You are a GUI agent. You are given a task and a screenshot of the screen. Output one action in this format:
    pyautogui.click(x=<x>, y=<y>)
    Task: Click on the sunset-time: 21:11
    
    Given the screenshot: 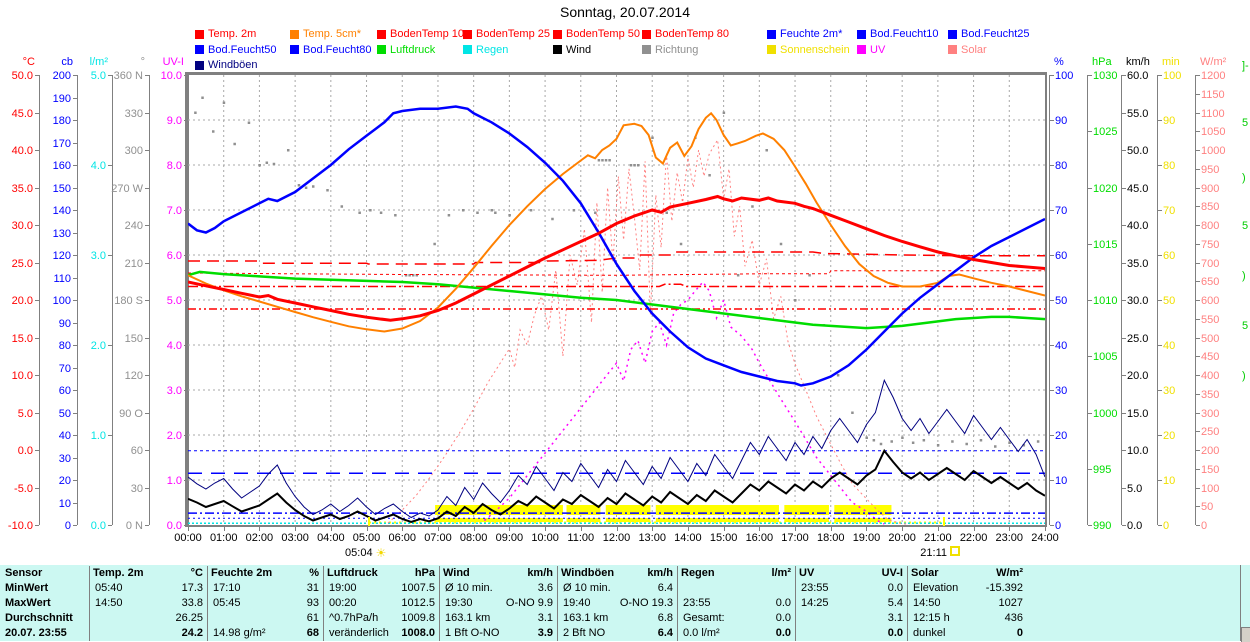 What is the action you would take?
    pyautogui.click(x=934, y=552)
    